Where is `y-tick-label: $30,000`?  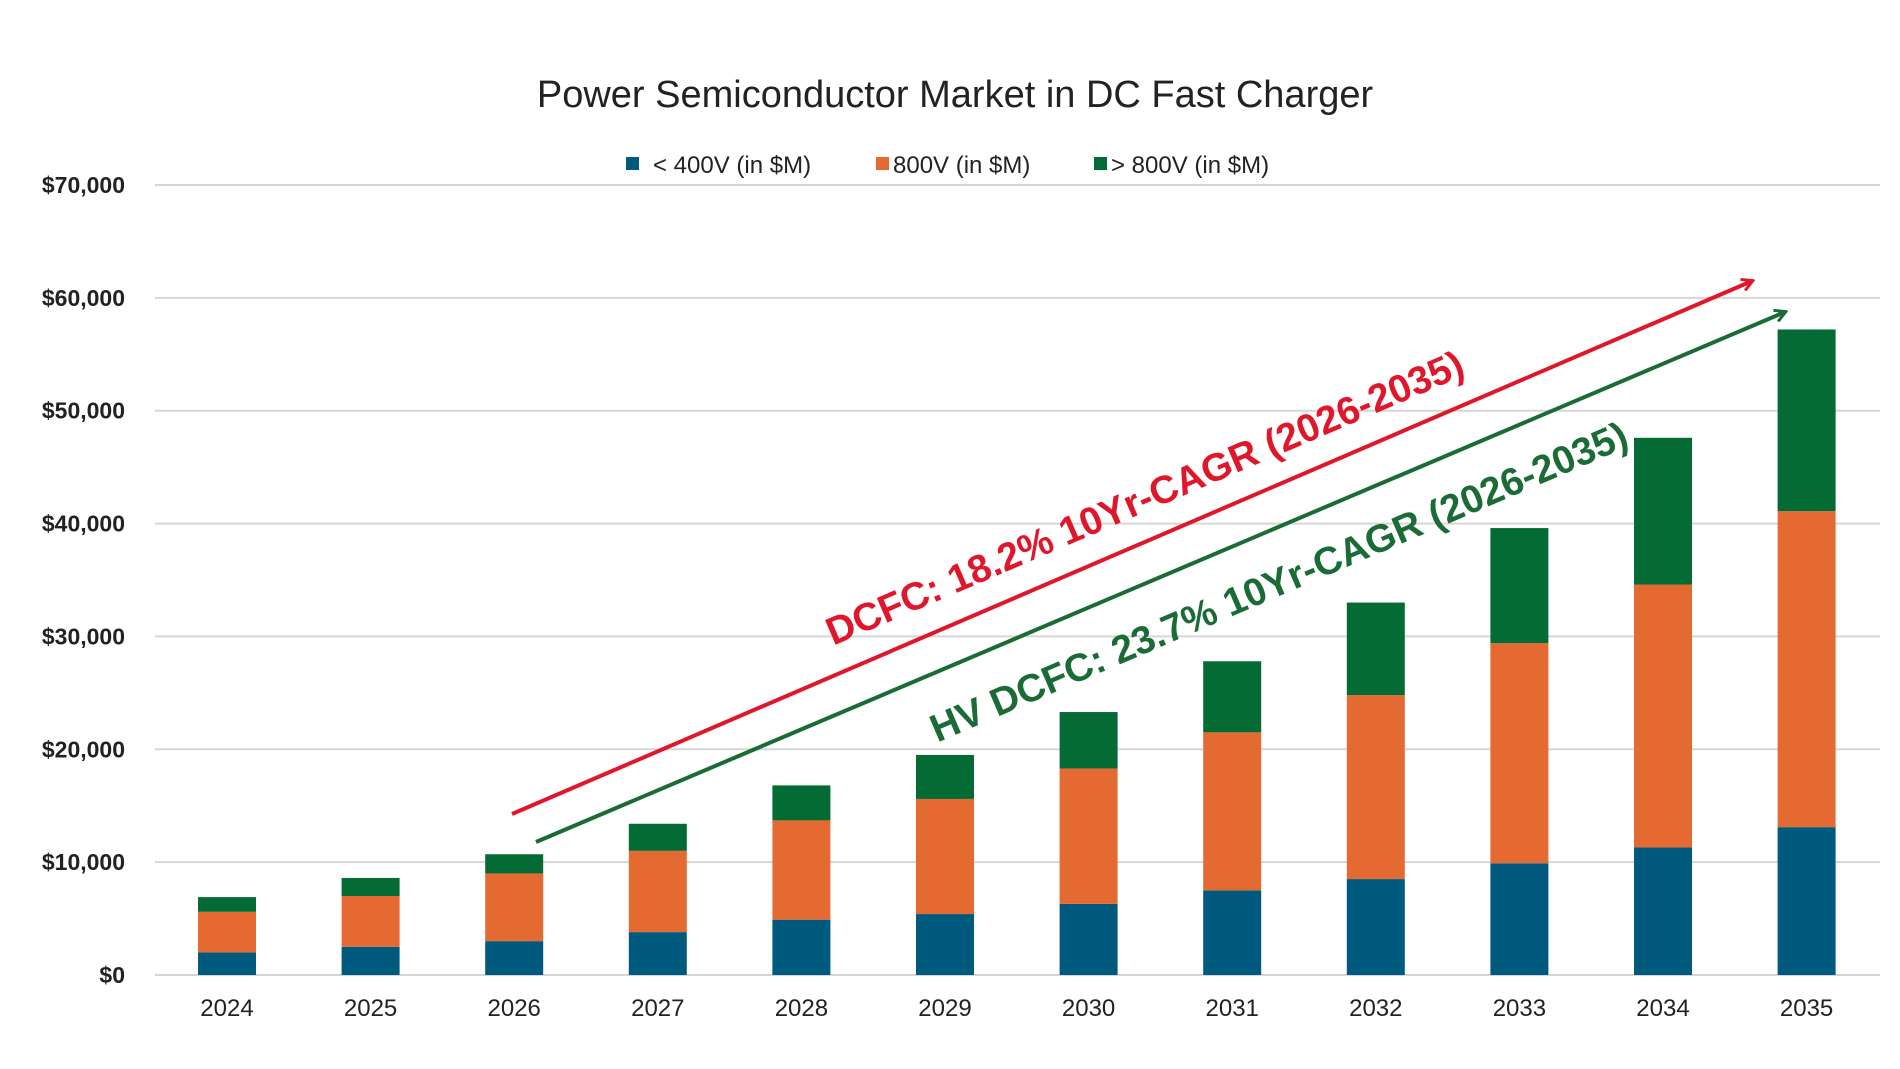
y-tick-label: $30,000 is located at coordinates (83, 636).